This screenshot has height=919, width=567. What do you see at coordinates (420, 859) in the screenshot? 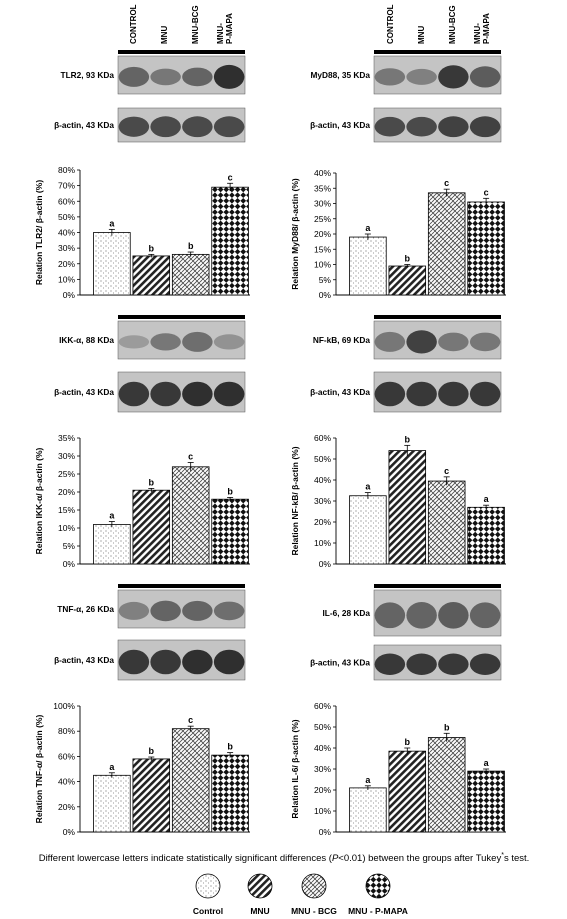
I see `caption-text-2: <0.01) between the groups after Tukey` at bounding box center [420, 859].